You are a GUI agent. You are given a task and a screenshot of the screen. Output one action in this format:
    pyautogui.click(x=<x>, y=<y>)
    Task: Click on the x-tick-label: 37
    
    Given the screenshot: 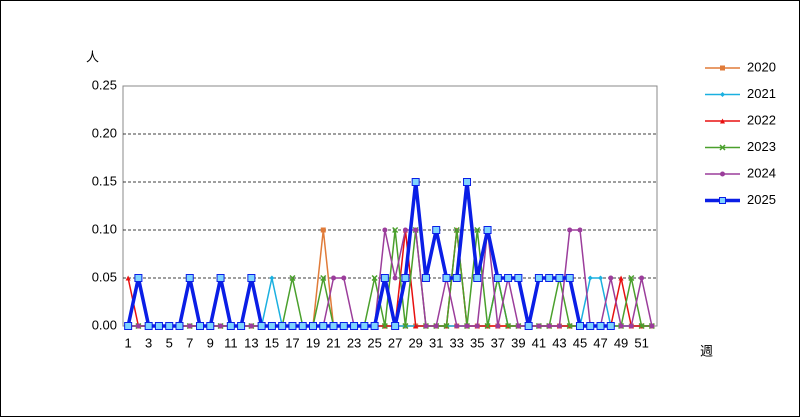 What is the action you would take?
    pyautogui.click(x=498, y=342)
    